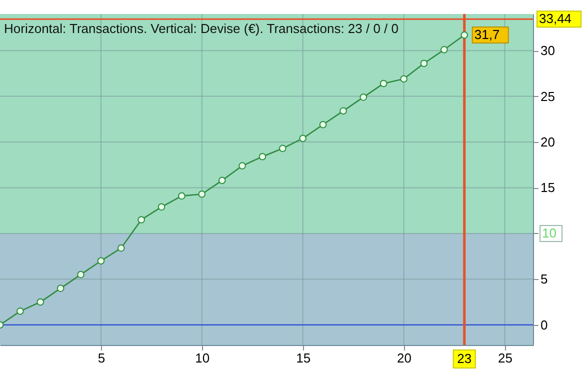 The image size is (587, 374). Describe the element at coordinates (547, 142) in the screenshot. I see `y-tick-label: 20` at that location.